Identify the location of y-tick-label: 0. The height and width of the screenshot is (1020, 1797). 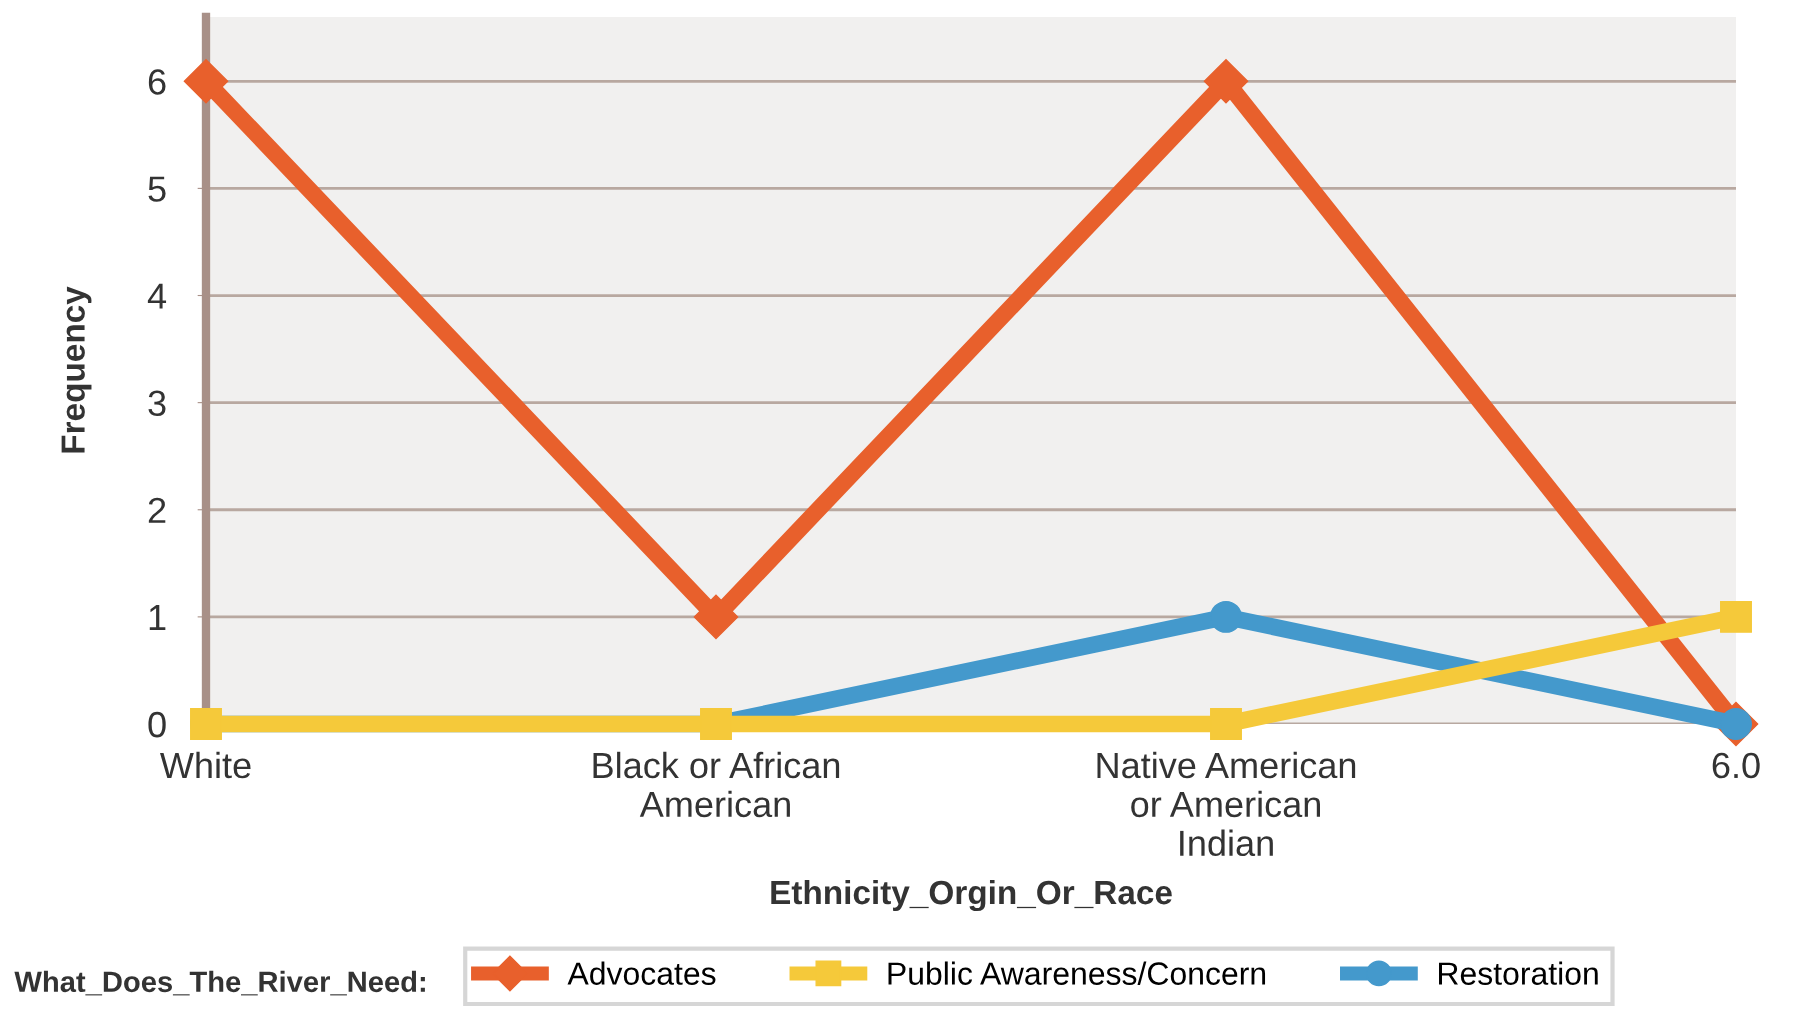
(157, 724).